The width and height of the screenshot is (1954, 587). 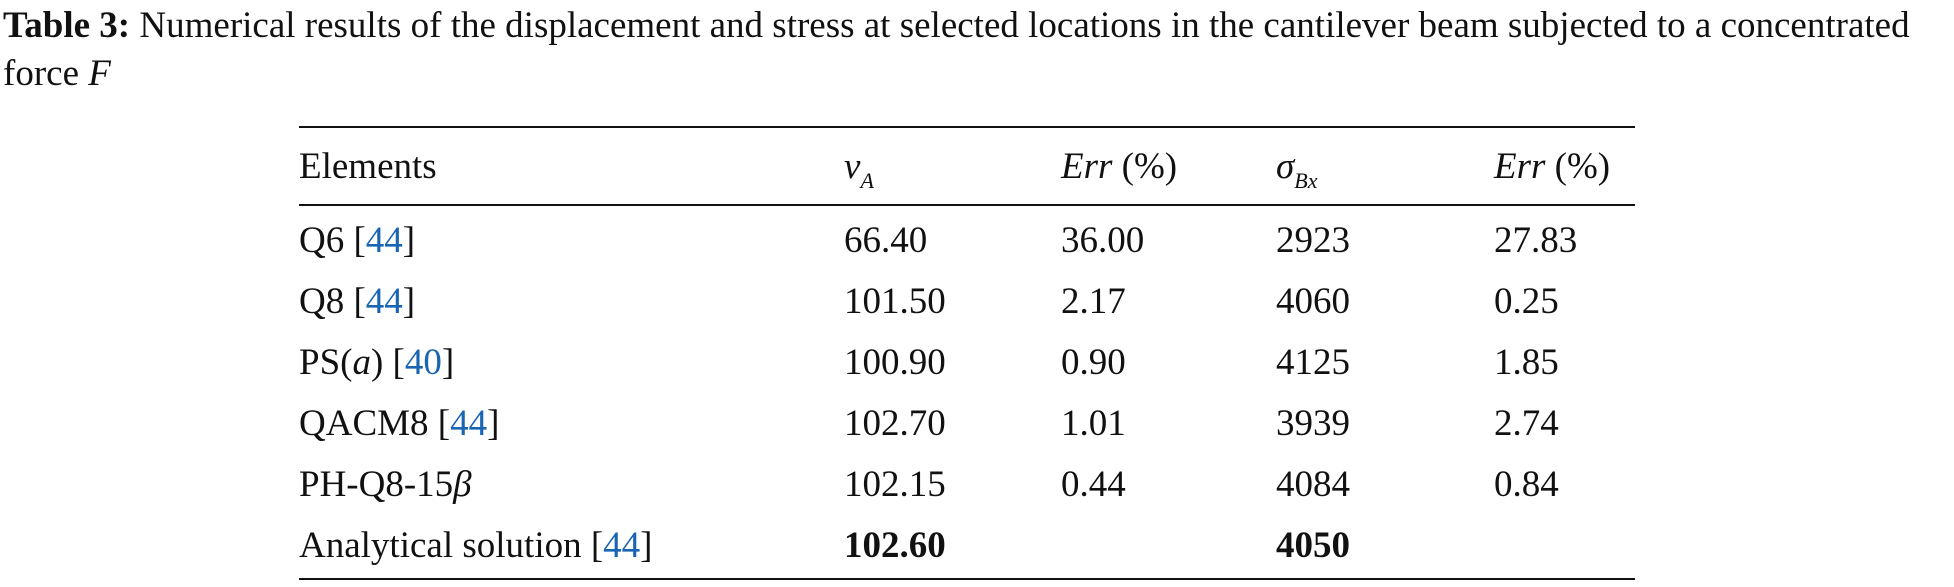 What do you see at coordinates (1526, 423) in the screenshot?
I see `cell-err-stress: 2.74` at bounding box center [1526, 423].